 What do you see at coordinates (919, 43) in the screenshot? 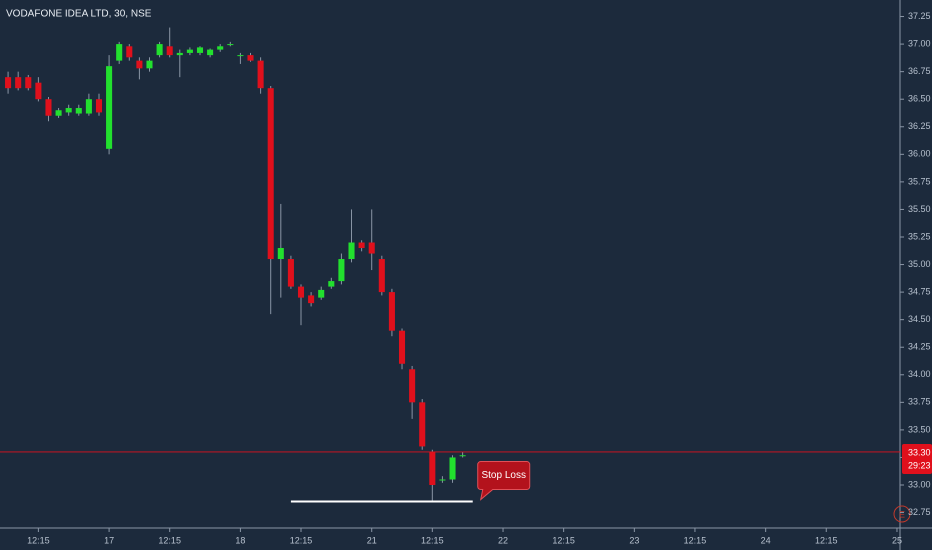
I see `y-tick-label: 37.00` at bounding box center [919, 43].